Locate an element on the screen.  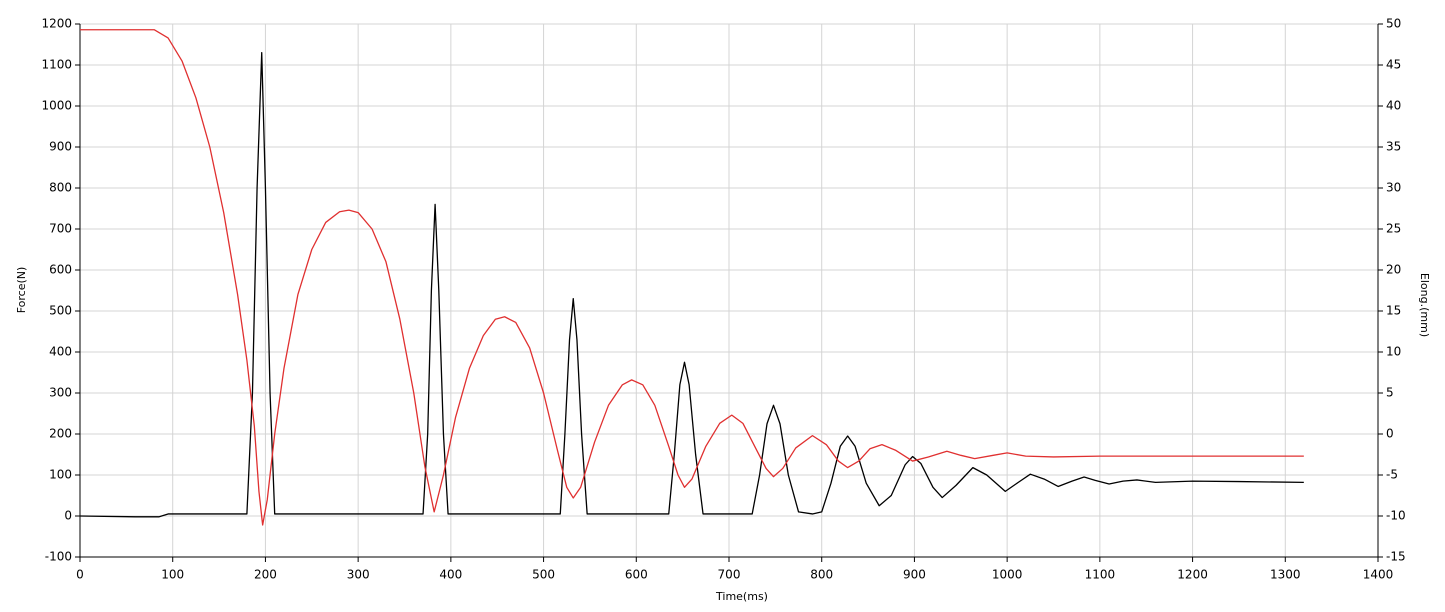
x-tick-label: 900 is located at coordinates (914, 575).